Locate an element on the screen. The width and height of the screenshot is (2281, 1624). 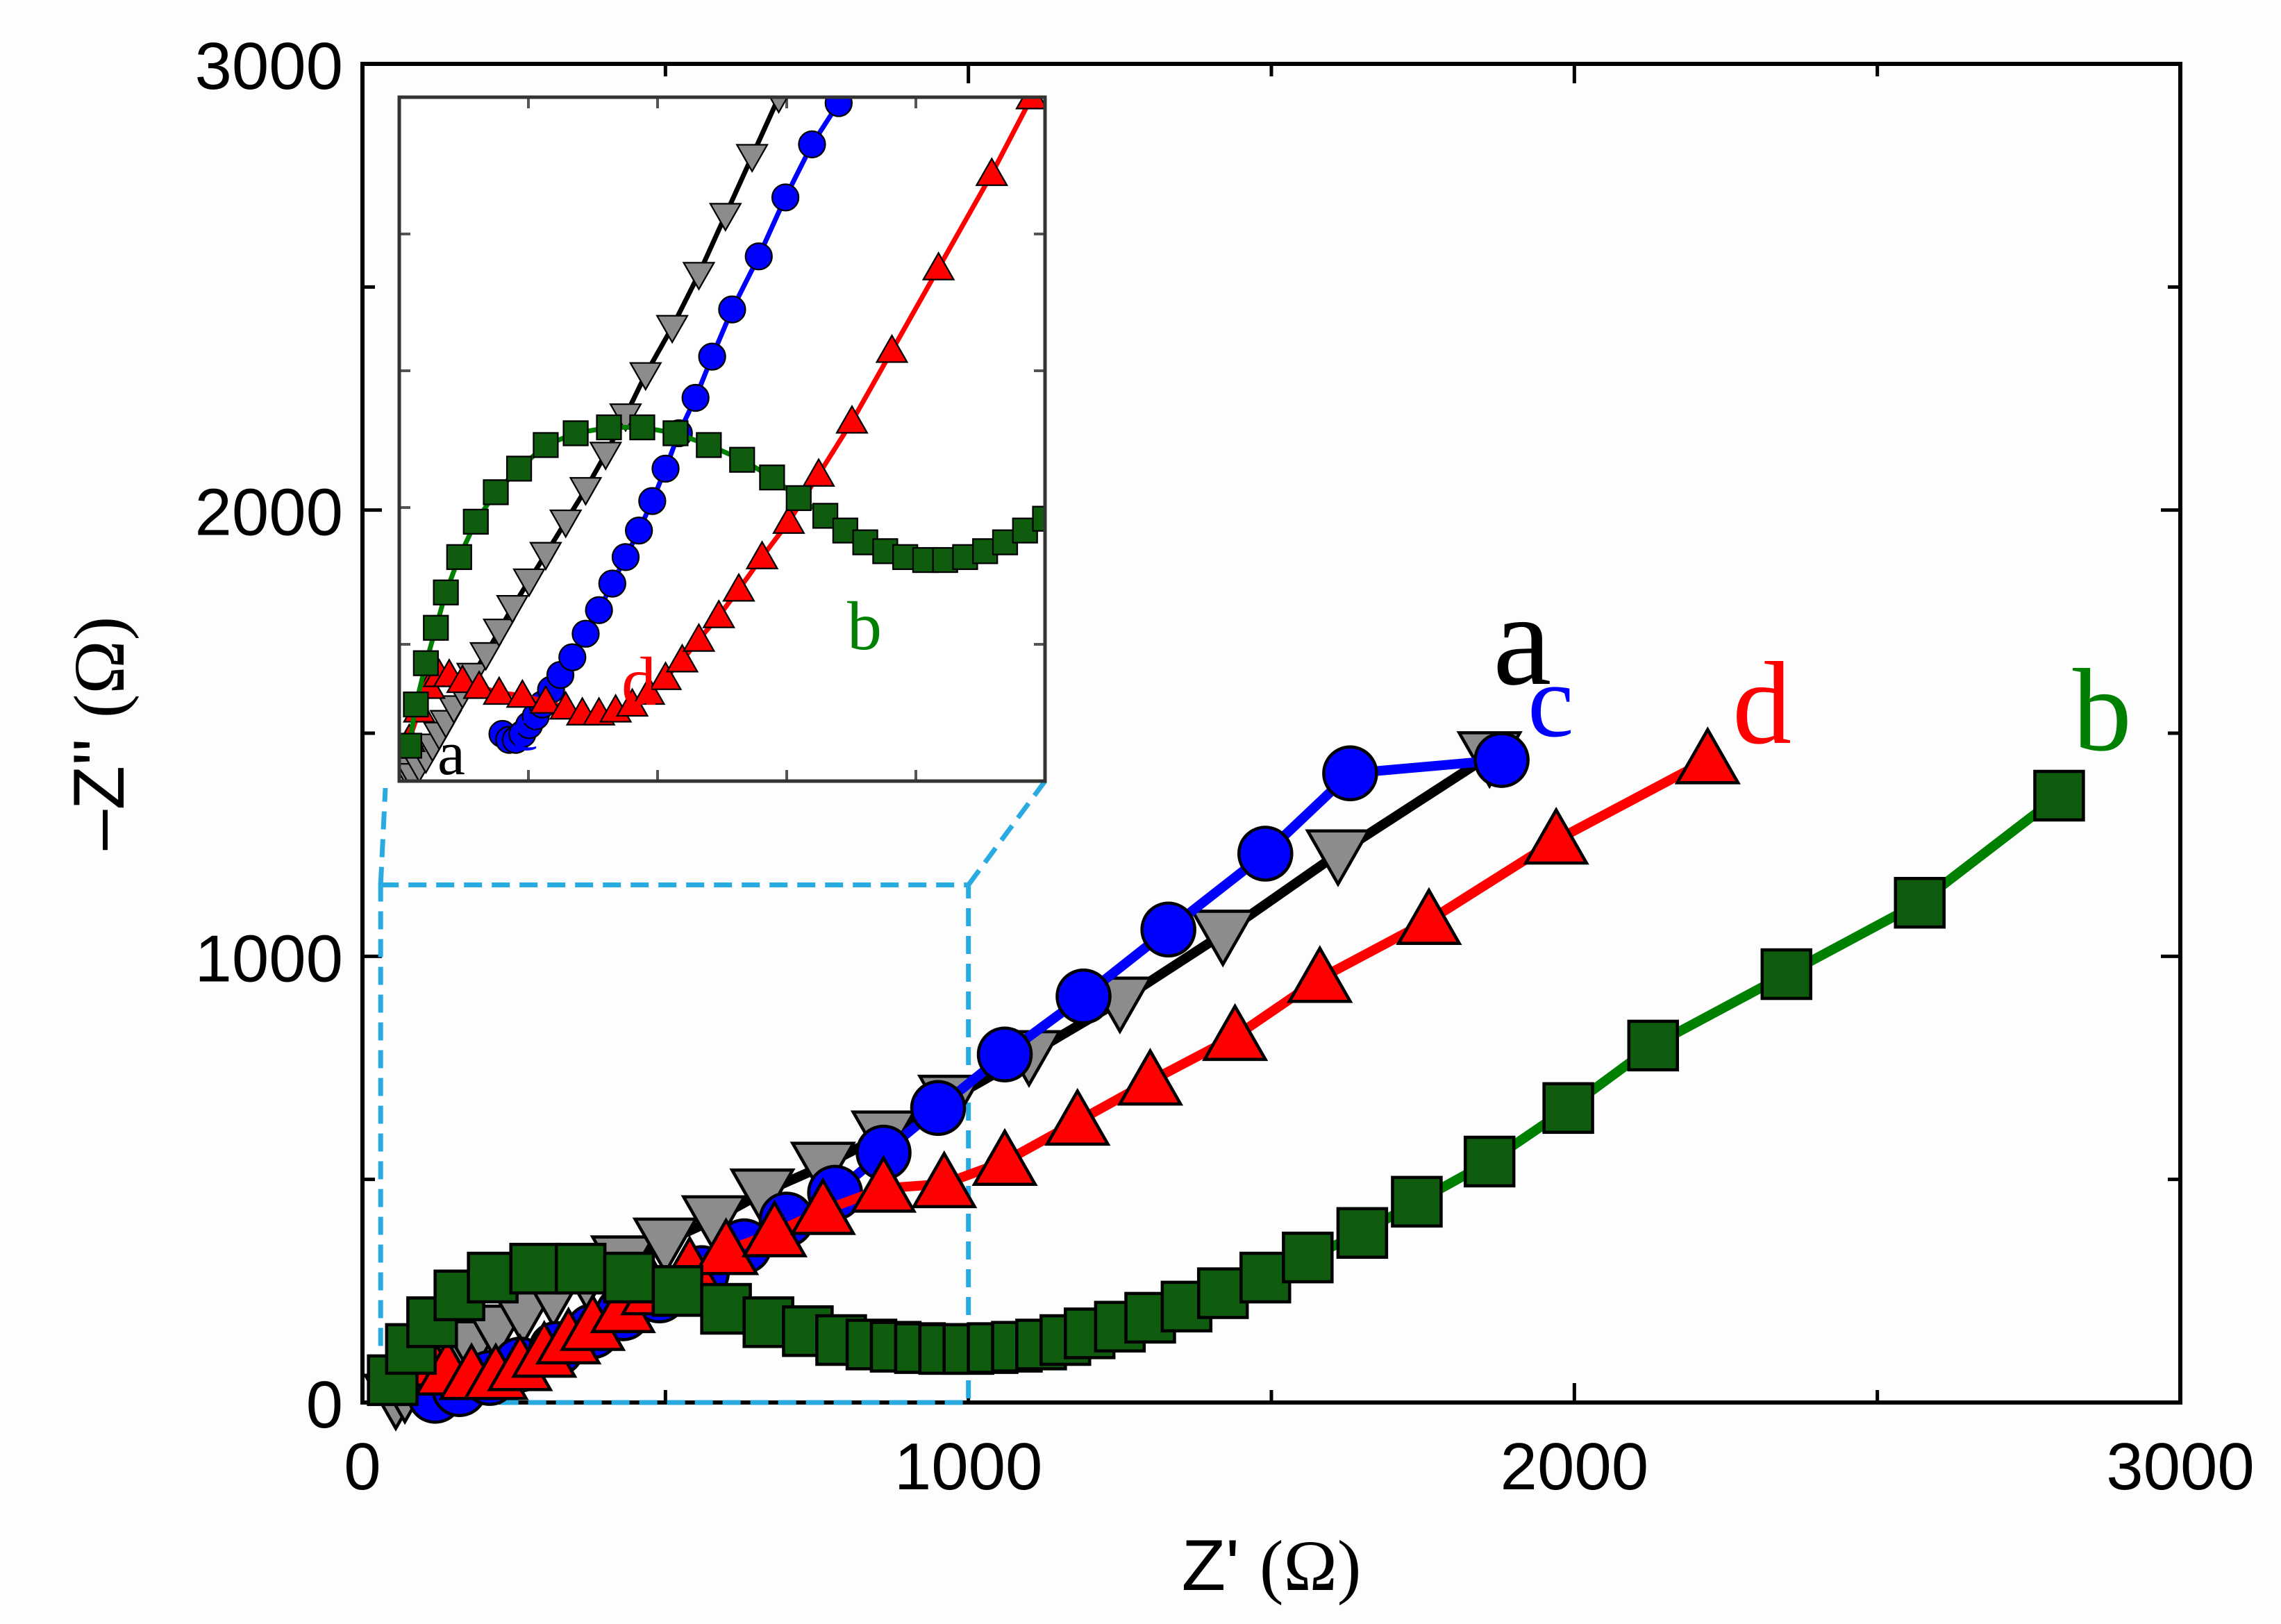
main-y-tick-labels: 0 1000 2000 3000 is located at coordinates (268, 735).